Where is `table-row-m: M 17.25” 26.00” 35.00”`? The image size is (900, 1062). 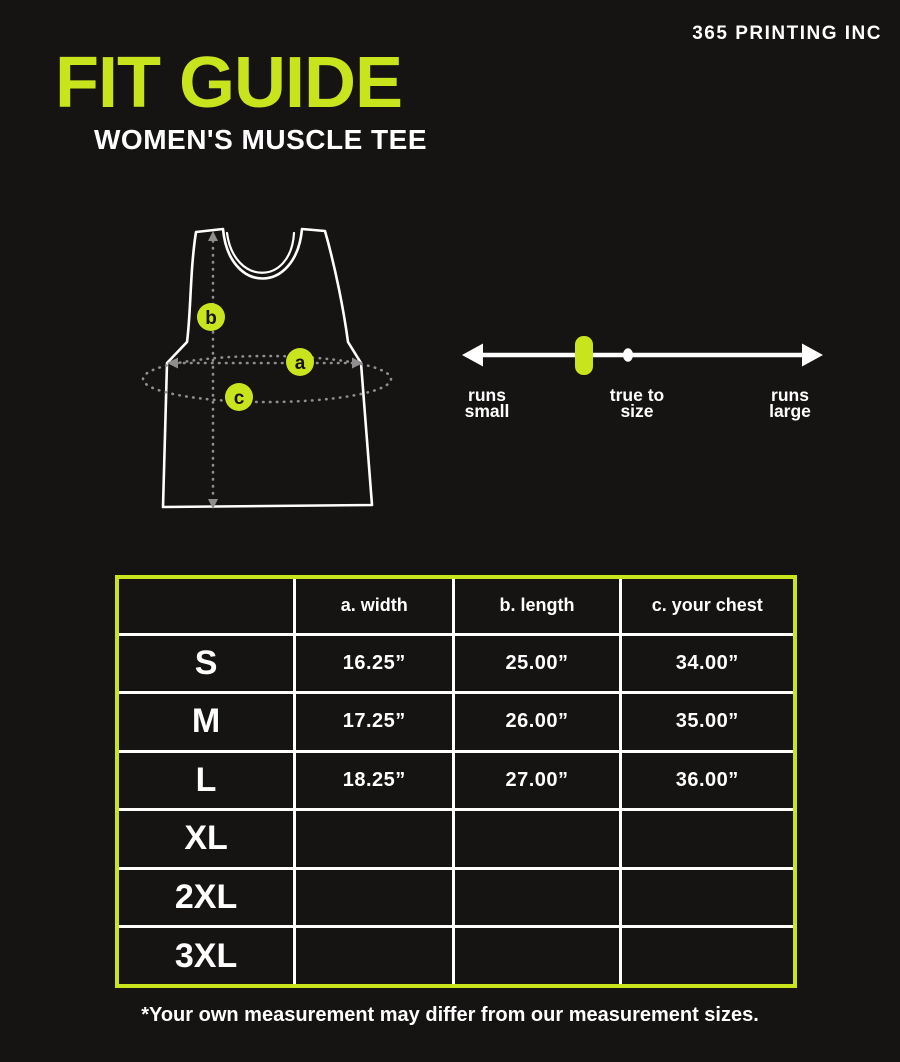
table-row-m: M 17.25” 26.00” 35.00” is located at coordinates (456, 722).